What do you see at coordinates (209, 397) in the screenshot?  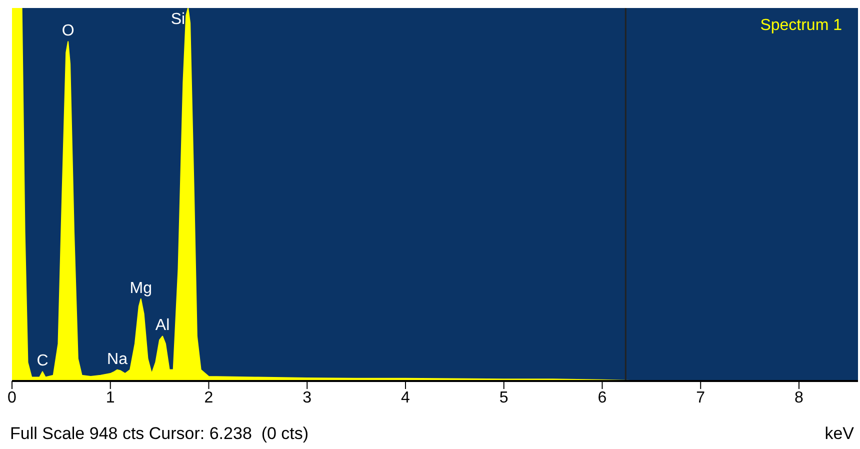 I see `x-tick-label: 2` at bounding box center [209, 397].